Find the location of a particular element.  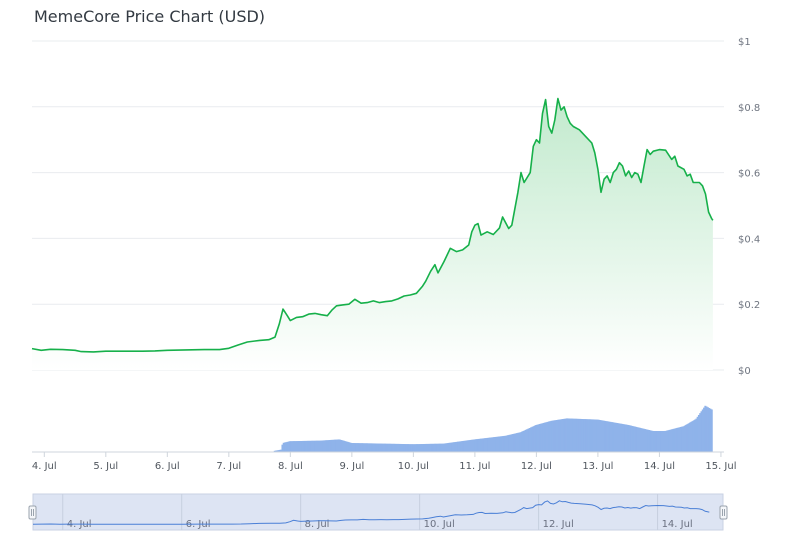

x-tick-label: 4. Jul is located at coordinates (44, 466).